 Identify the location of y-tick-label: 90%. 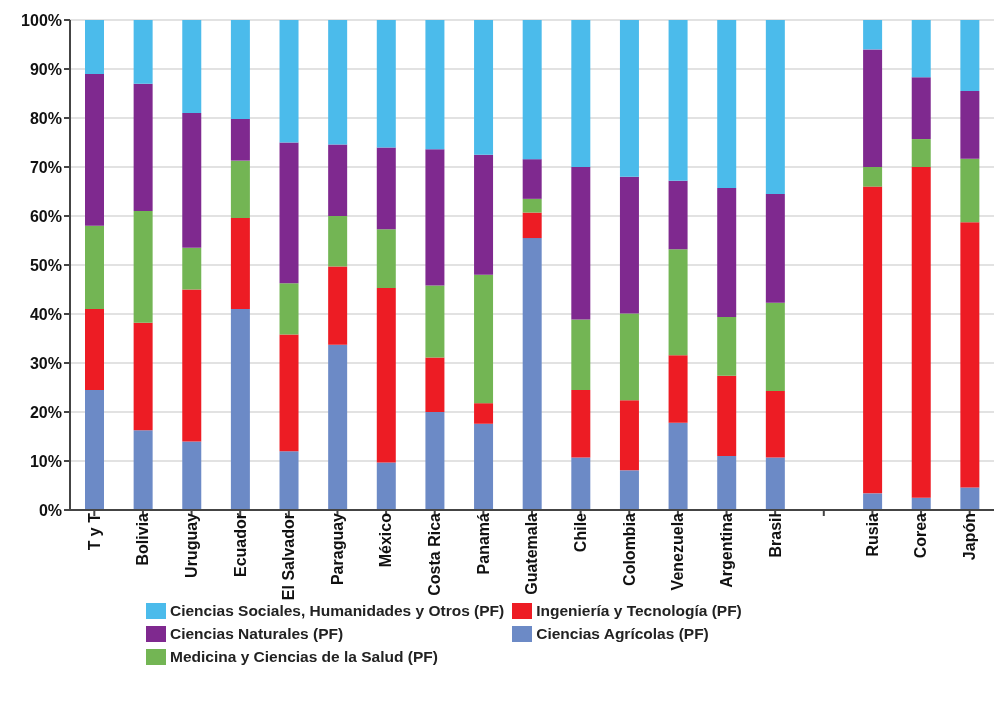
(45, 69).